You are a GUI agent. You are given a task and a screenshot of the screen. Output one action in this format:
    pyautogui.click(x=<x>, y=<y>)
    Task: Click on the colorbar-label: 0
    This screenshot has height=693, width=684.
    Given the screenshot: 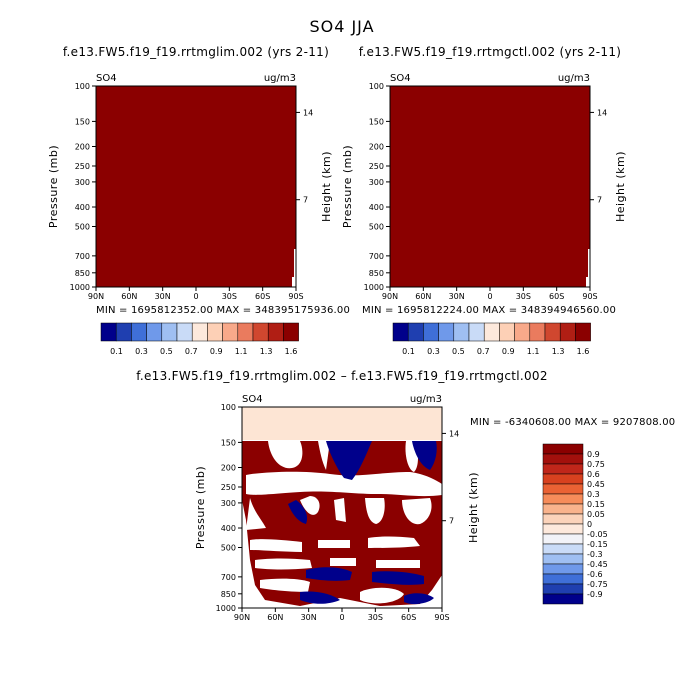 What is the action you would take?
    pyautogui.click(x=589, y=524)
    